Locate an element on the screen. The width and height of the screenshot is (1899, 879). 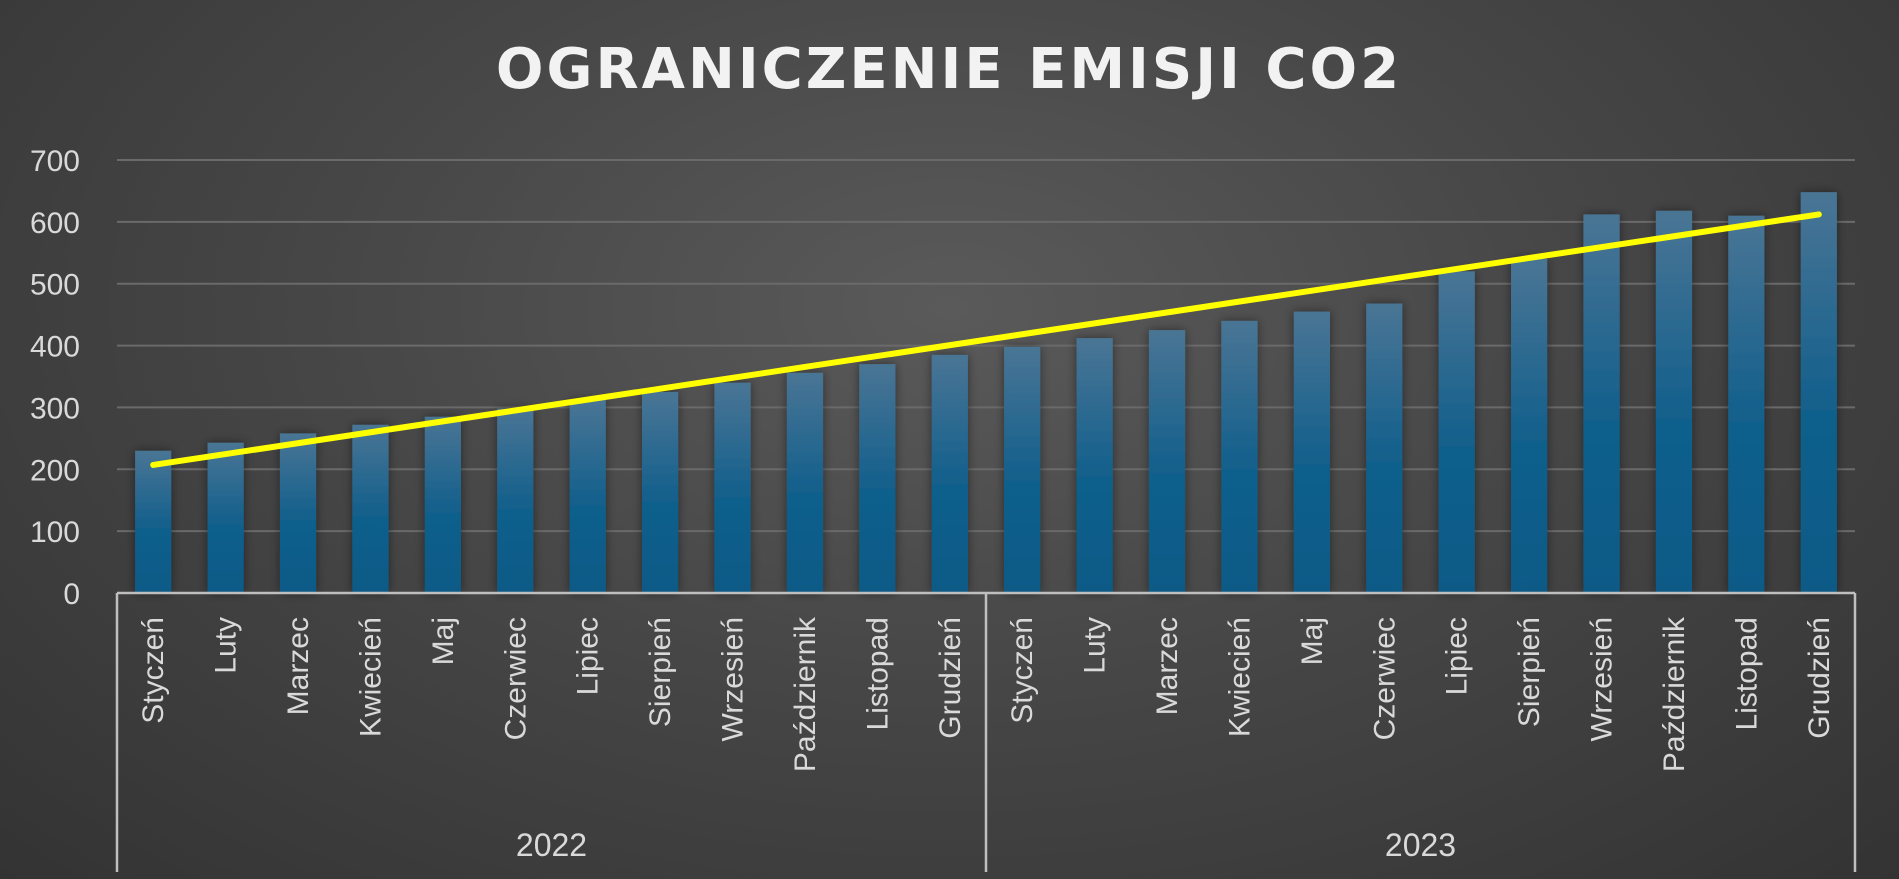
x-group-label: 2023 is located at coordinates (1420, 845).